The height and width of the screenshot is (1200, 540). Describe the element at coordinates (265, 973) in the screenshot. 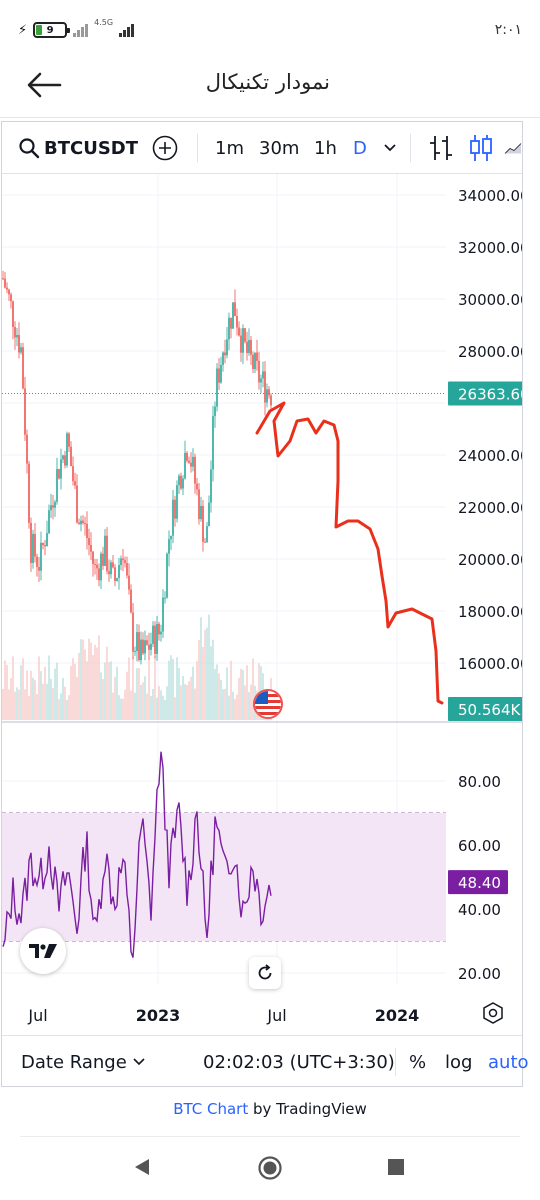

I see `reset-chart-button` at that location.